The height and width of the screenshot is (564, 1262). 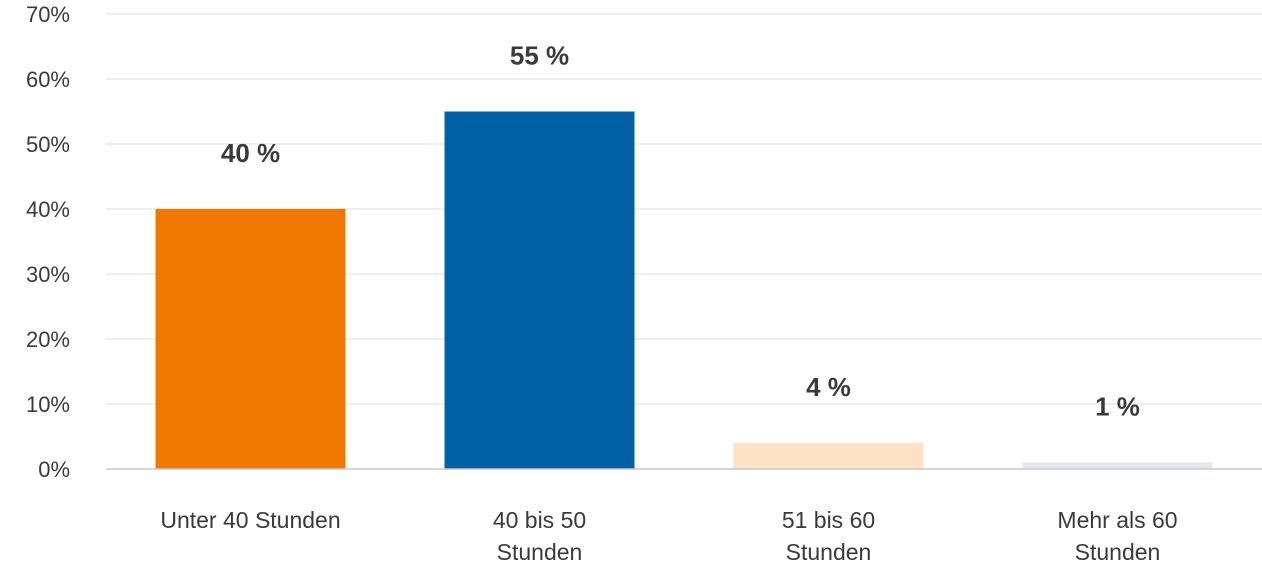 I want to click on y-tick-label: 50%, so click(x=48, y=144).